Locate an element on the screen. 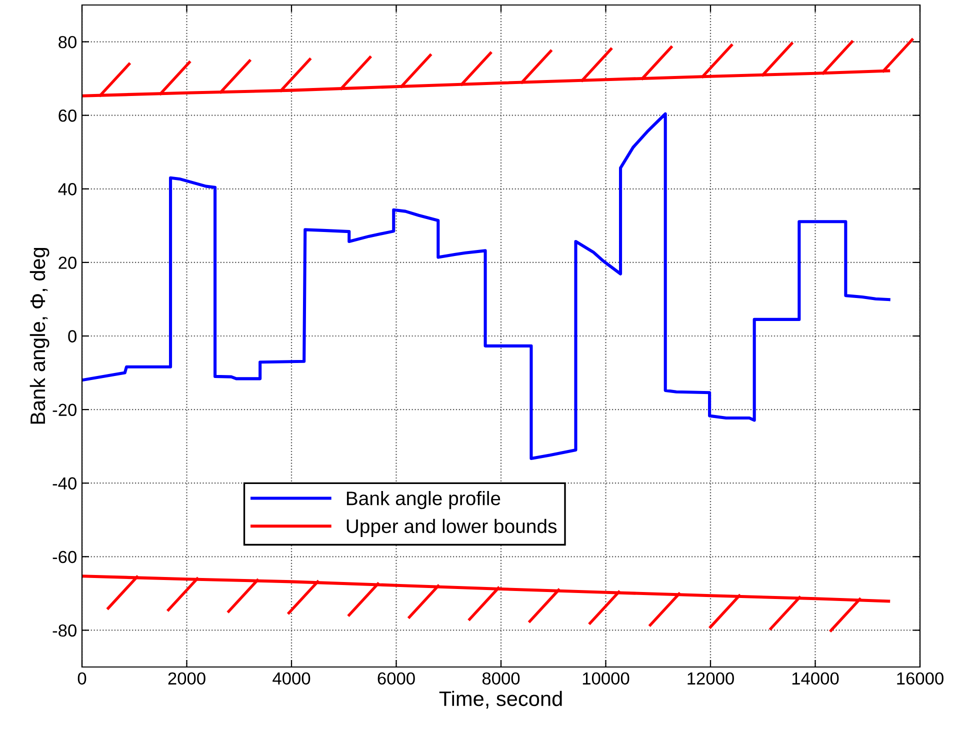 This screenshot has height=732, width=953. y-tick-label: 20 is located at coordinates (67, 262).